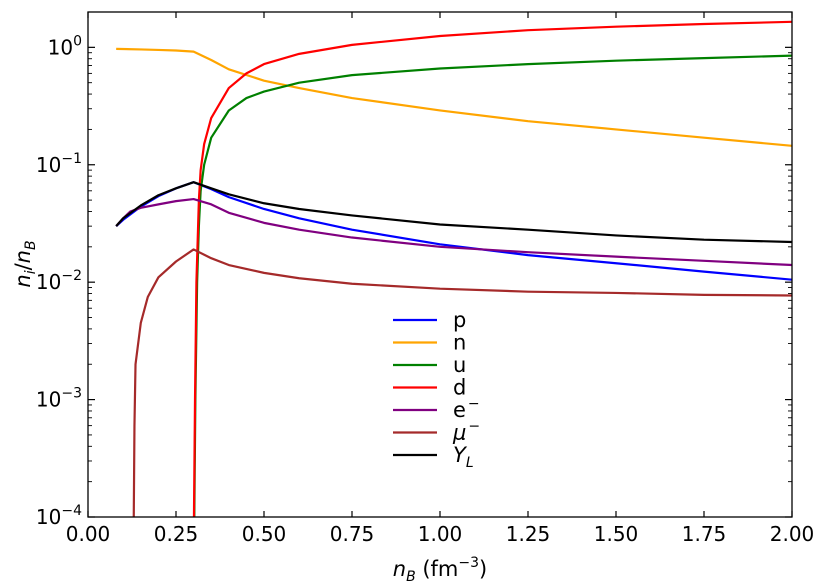 The width and height of the screenshot is (830, 588). I want to click on y-tick-label: 10⁻³, so click(59, 399).